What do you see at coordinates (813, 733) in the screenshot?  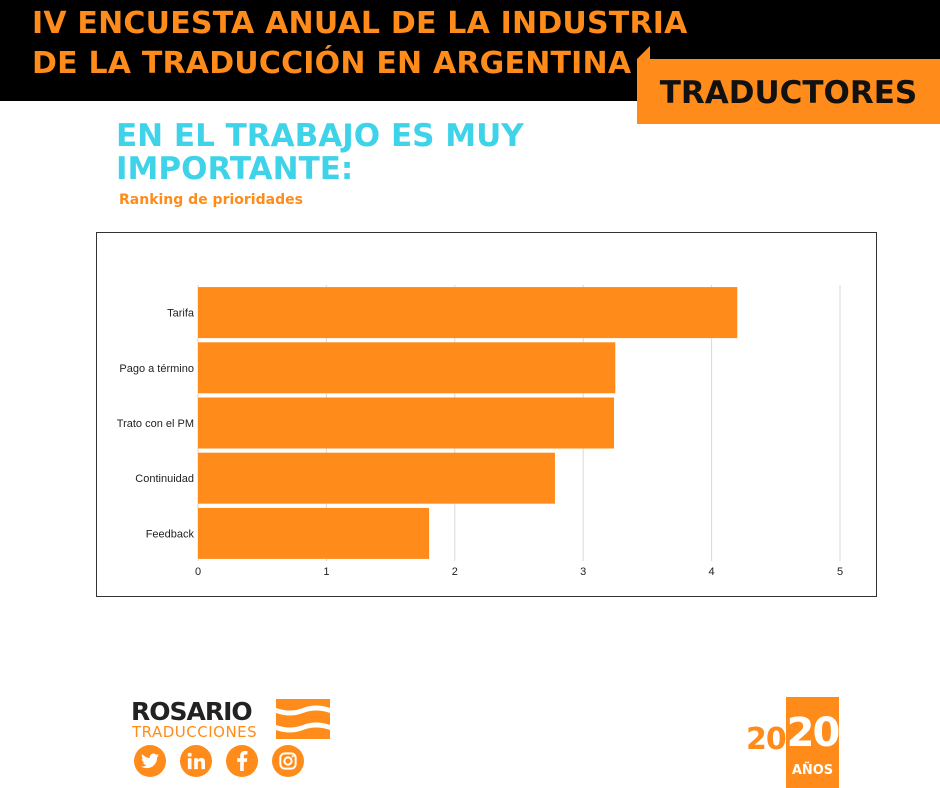 I see `anniversary-number: 20` at bounding box center [813, 733].